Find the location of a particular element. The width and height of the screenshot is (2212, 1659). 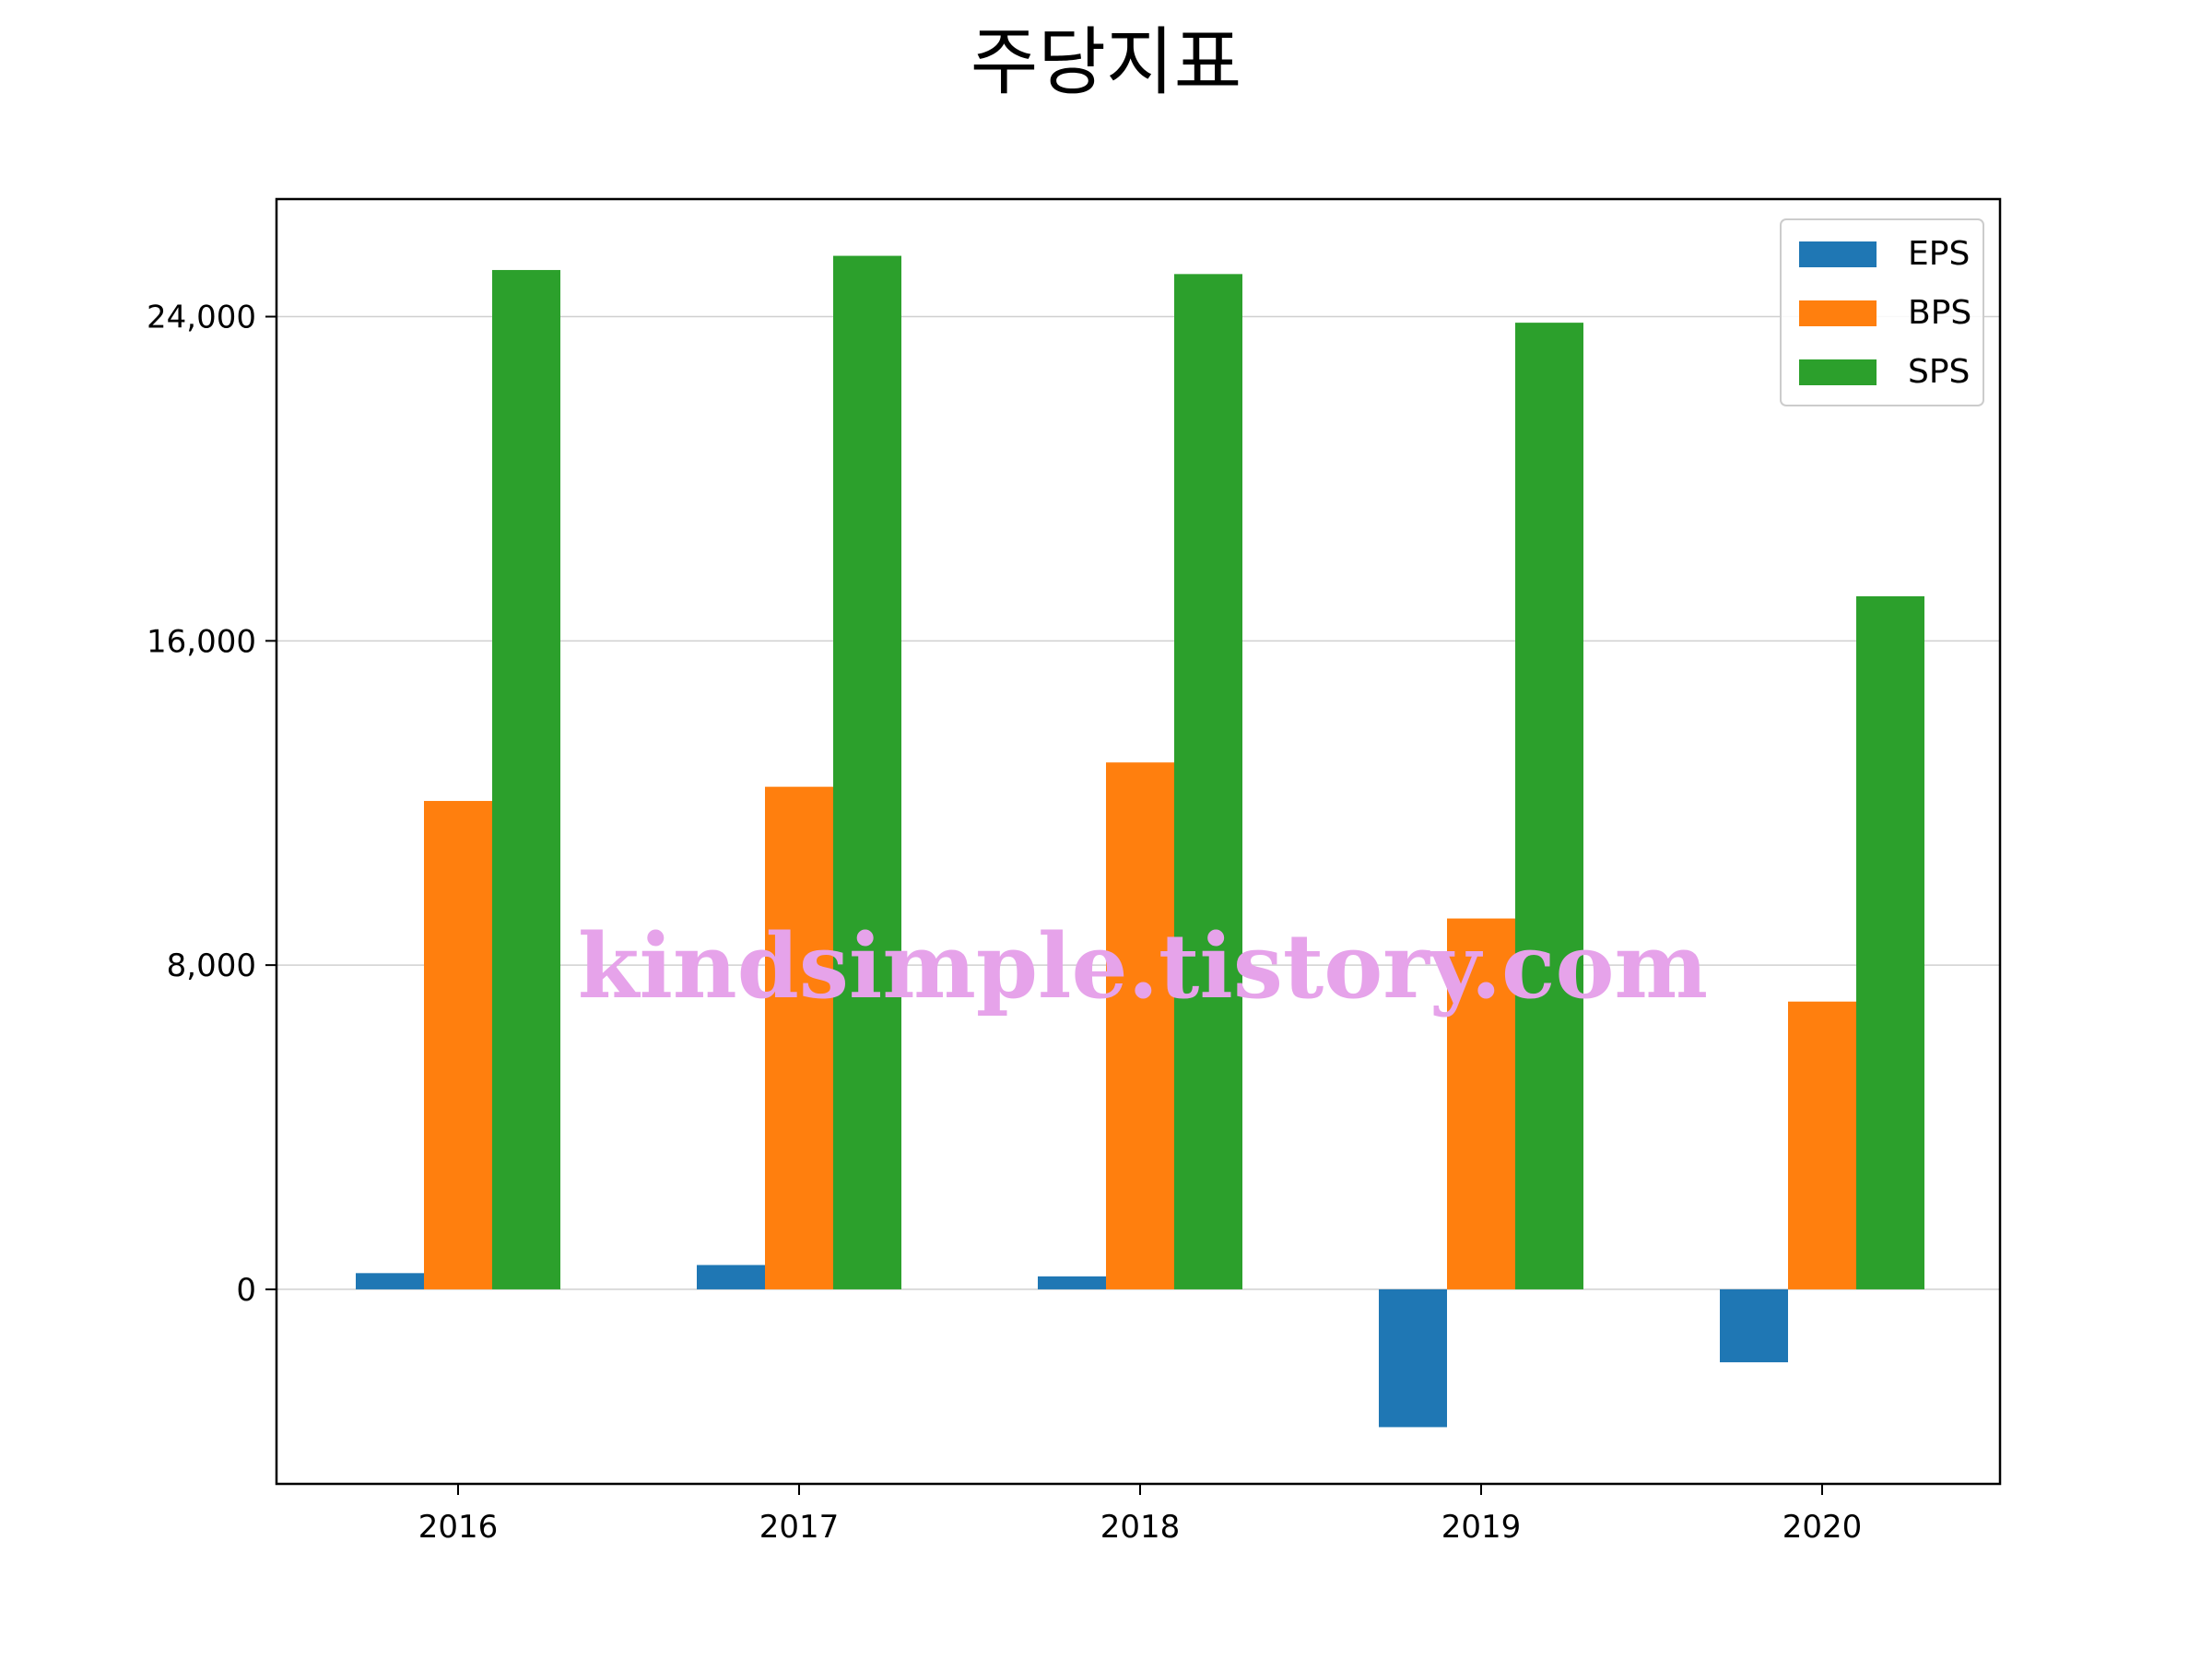

bar-sps-2016 is located at coordinates (526, 779).